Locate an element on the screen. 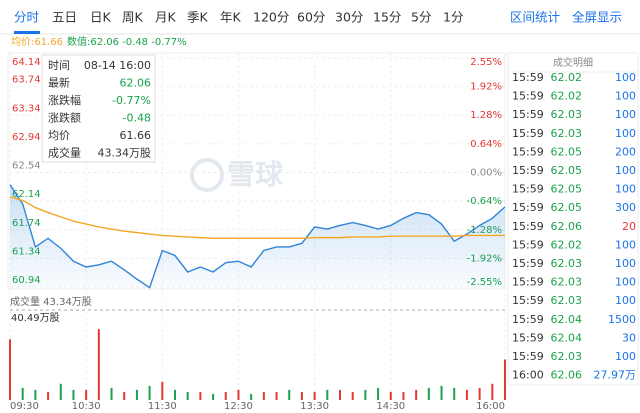 This screenshot has height=413, width=640. tab: 分时 is located at coordinates (27, 17).